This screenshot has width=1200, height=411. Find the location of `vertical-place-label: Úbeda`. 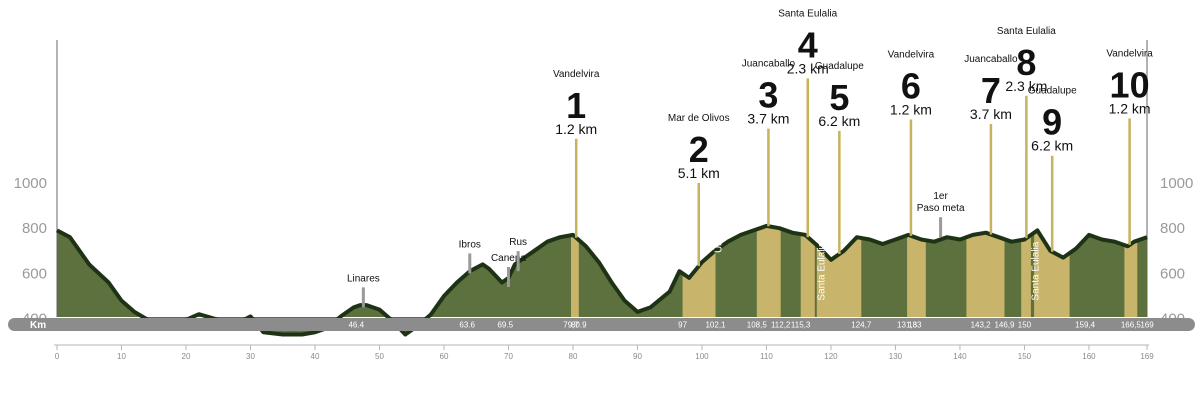

vertical-place-label: Úbeda is located at coordinates (717, 238).